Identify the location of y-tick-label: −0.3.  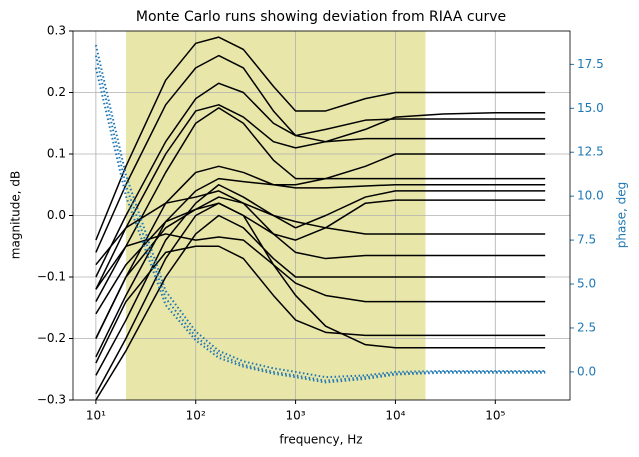
(51, 400).